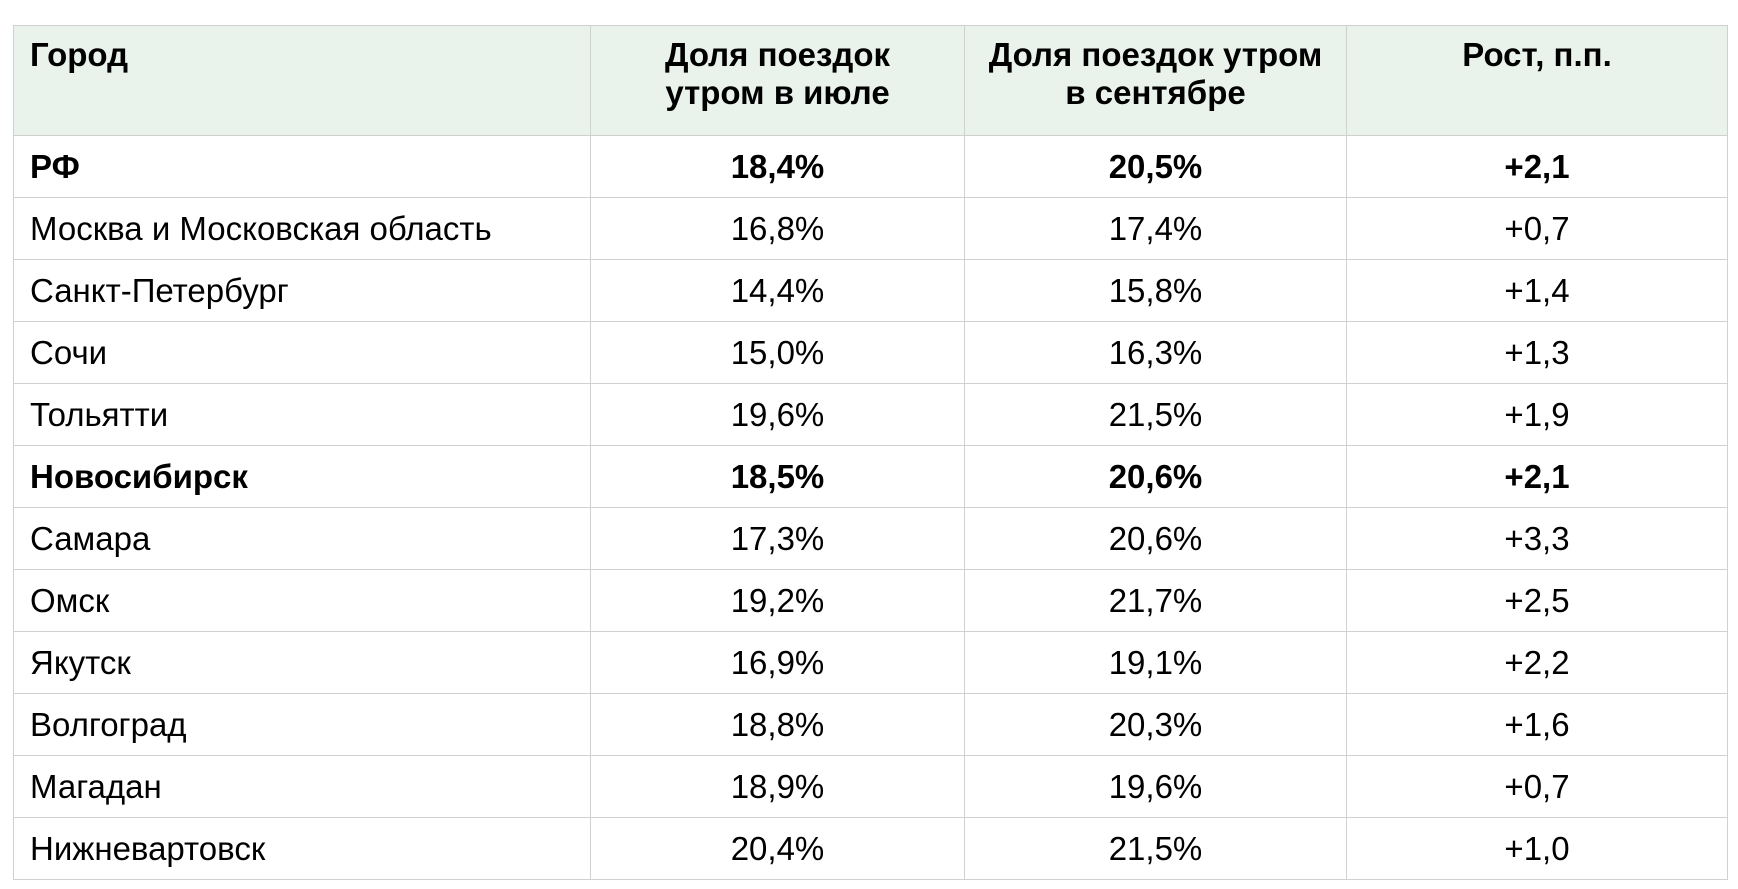 This screenshot has width=1738, height=889. What do you see at coordinates (777, 352) in the screenshot?
I see `value-cell: 15,0%` at bounding box center [777, 352].